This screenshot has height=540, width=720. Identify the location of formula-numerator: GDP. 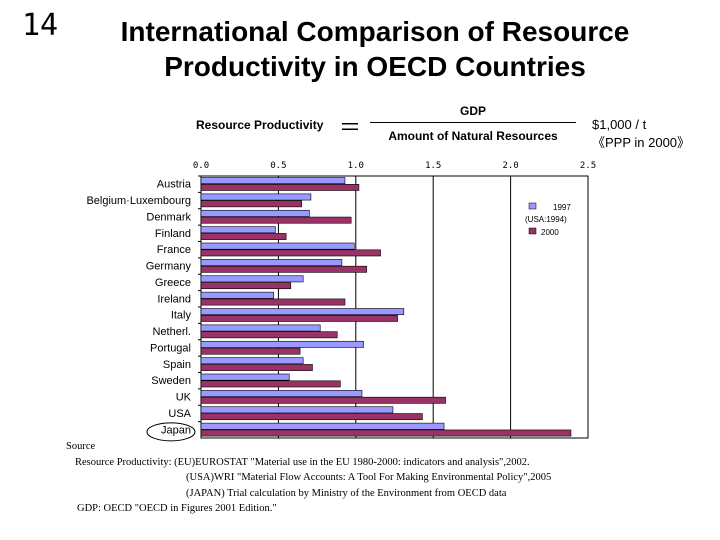
(472, 111).